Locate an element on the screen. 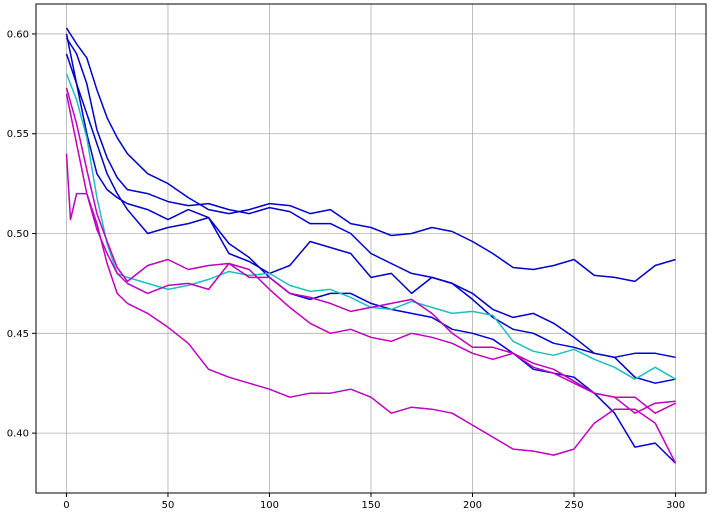 This screenshot has height=515, width=718. x-tick-label: 100 is located at coordinates (269, 505).